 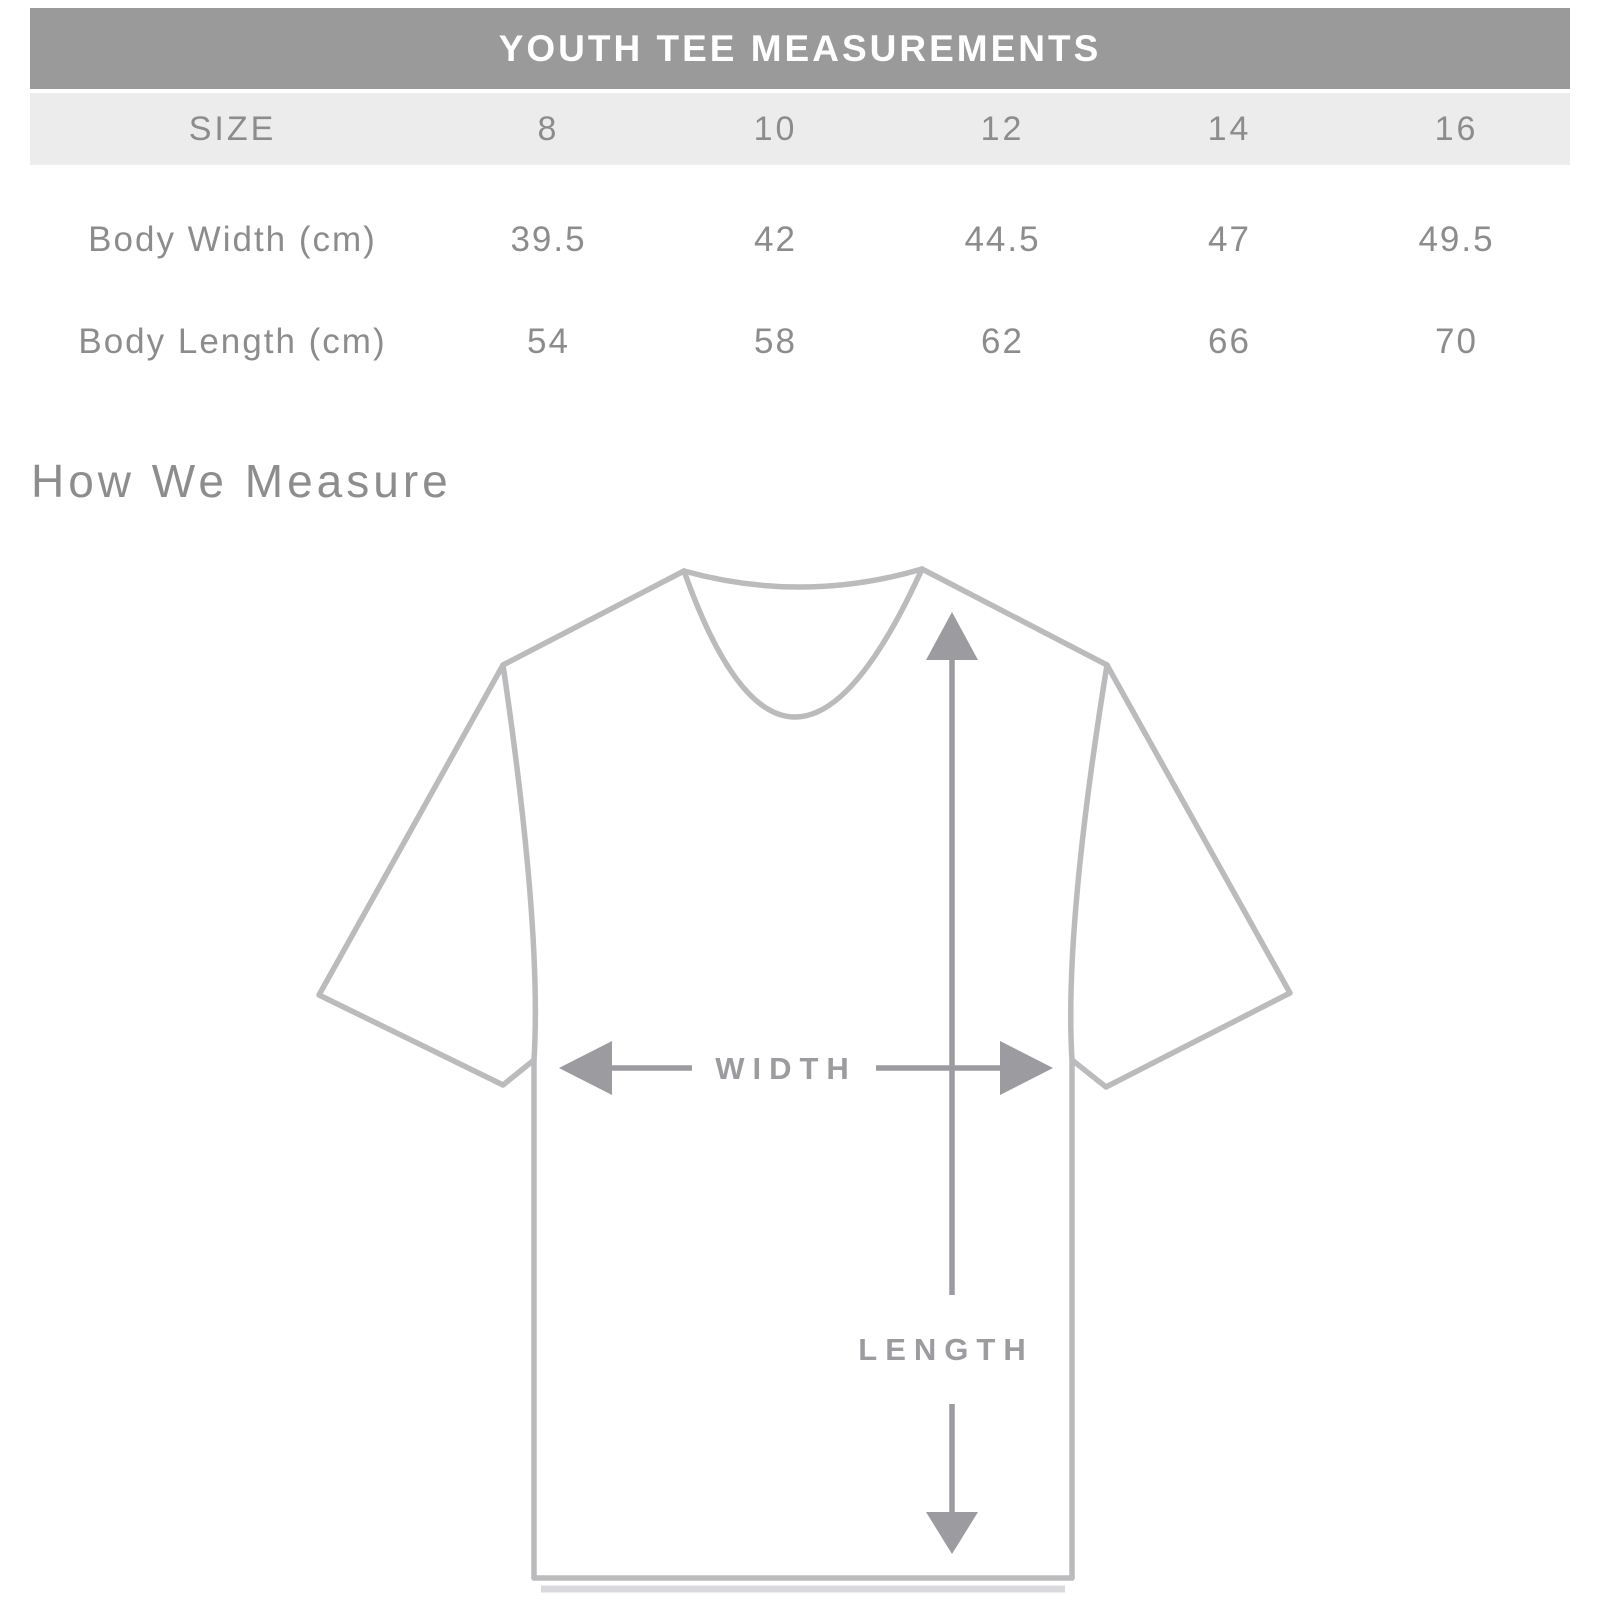 I want to click on table-title-bar: YOUTH TEE MEASUREMENTS, so click(x=800, y=48).